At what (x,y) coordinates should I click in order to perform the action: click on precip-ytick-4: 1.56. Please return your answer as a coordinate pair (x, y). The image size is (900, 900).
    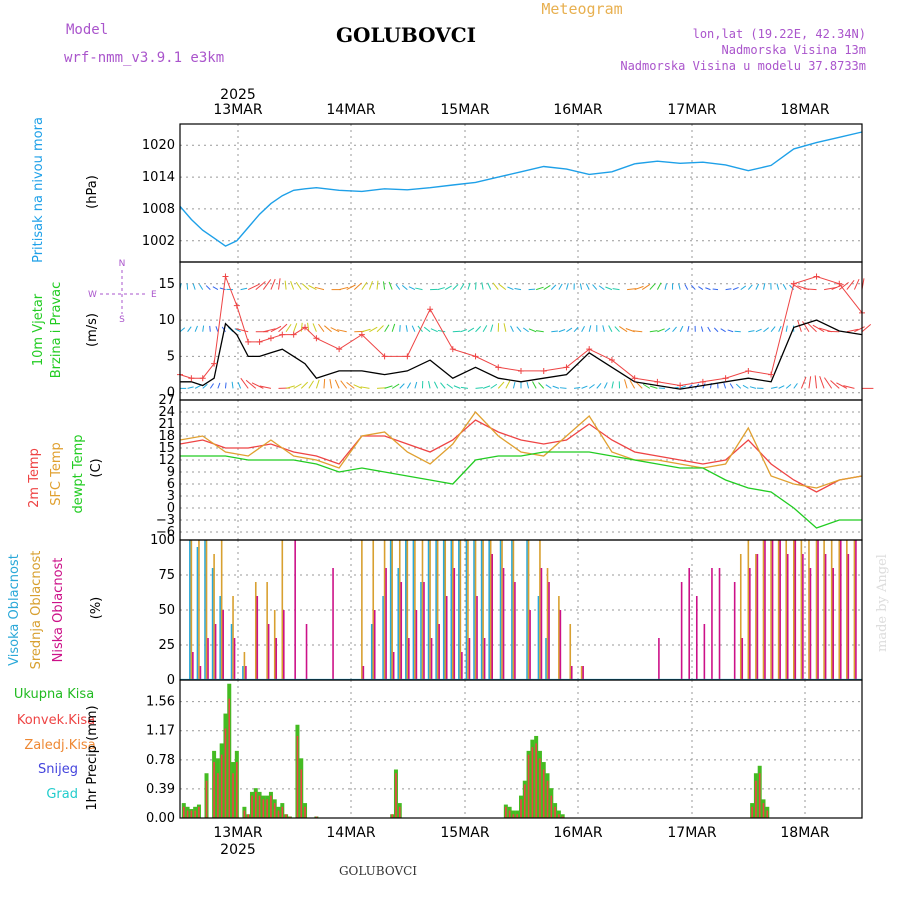
    Looking at the image, I should click on (160, 702).